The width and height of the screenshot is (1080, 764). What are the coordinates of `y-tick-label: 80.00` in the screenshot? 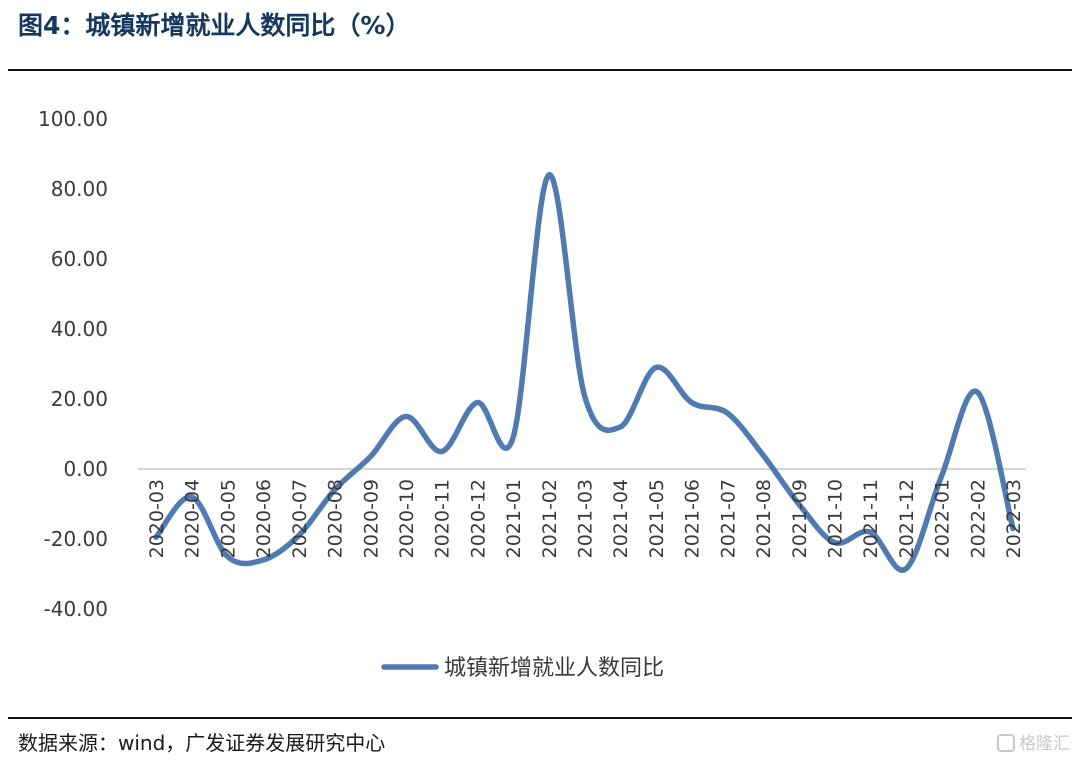 It's located at (79, 189).